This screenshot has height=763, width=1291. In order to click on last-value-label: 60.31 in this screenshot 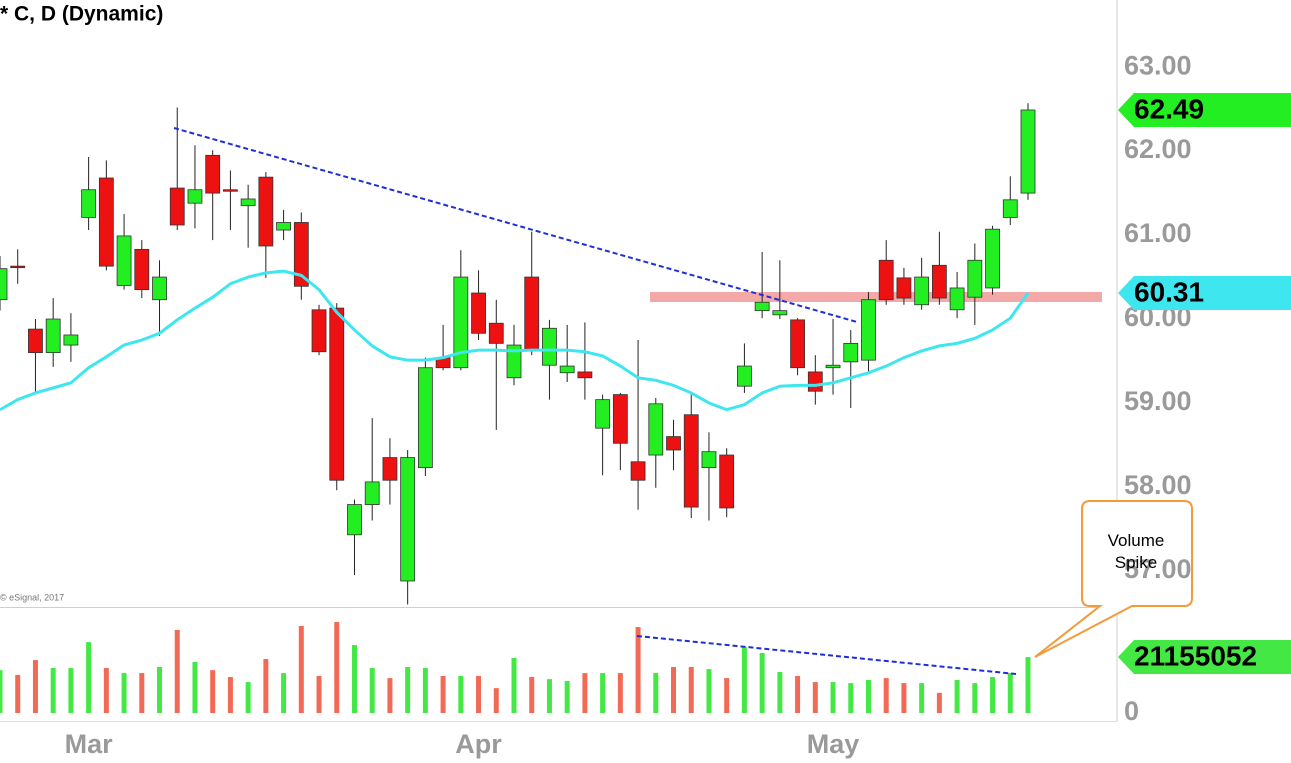, I will do `click(1169, 291)`.